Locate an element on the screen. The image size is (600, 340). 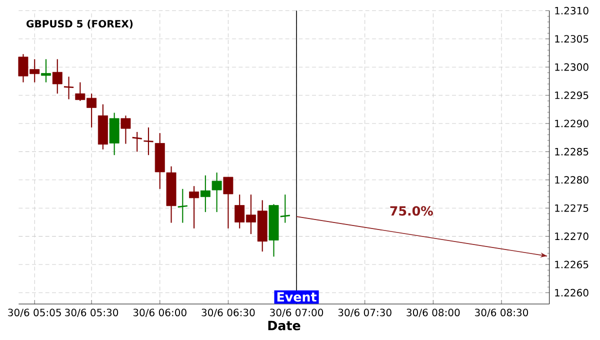
y-tick-label: 1.2270 is located at coordinates (571, 236).